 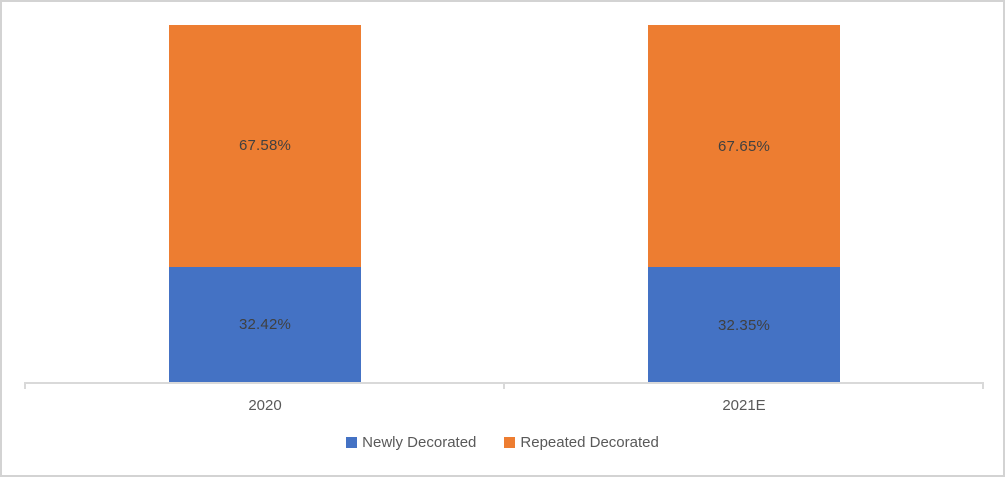 I want to click on legend-item-repeated-decorated: Repeated Decorated, so click(x=581, y=442).